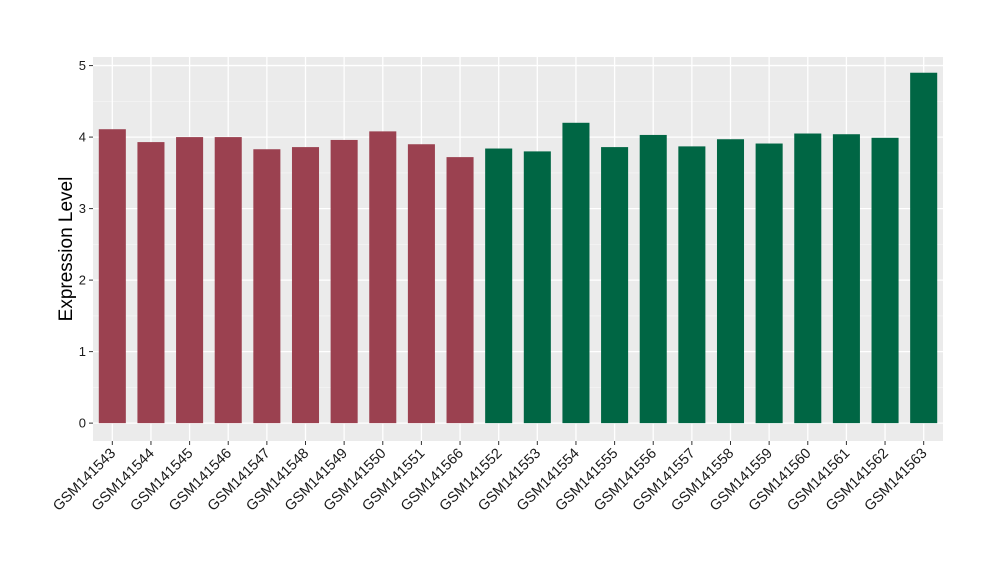  I want to click on bar-gsm141548, so click(305, 285).